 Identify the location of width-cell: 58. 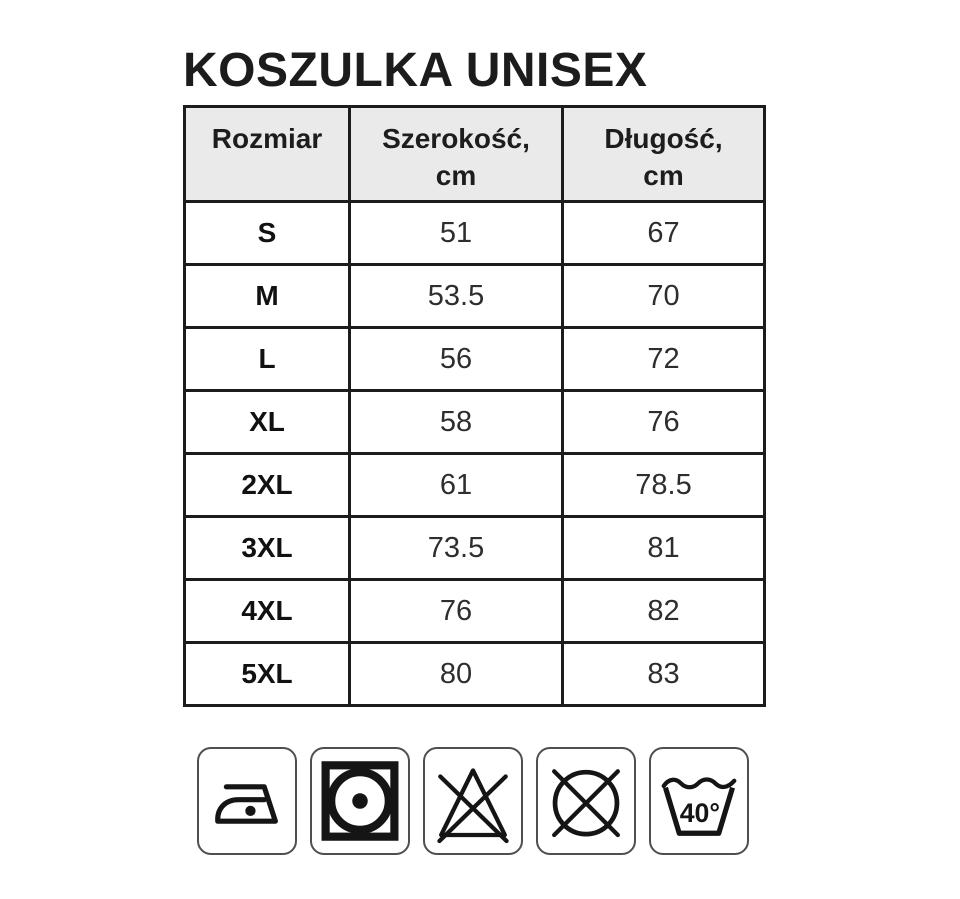
(456, 422).